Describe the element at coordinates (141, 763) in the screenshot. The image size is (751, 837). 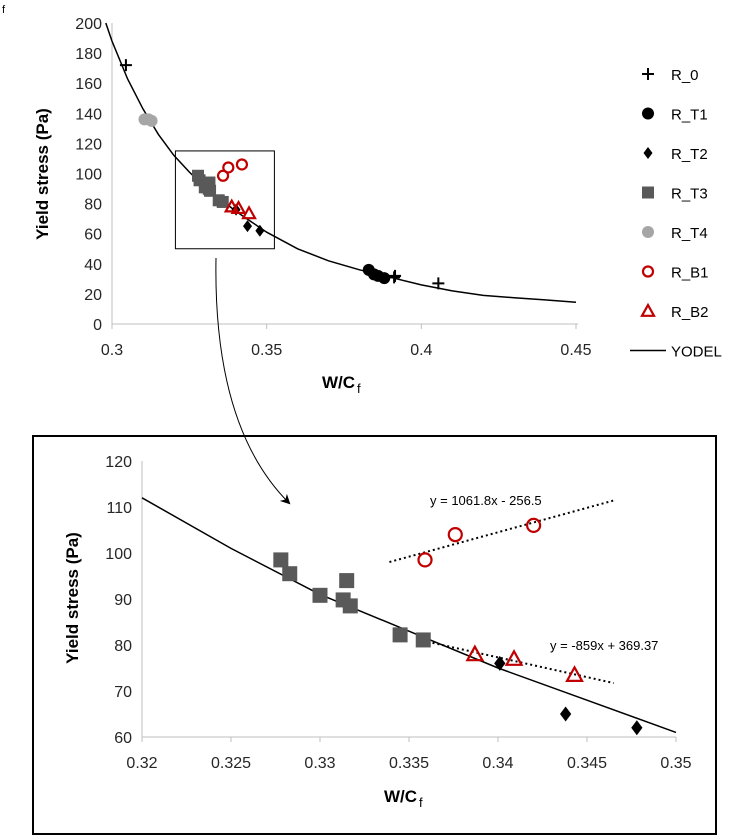
I see `inset-x-tick-label: 0.32` at that location.